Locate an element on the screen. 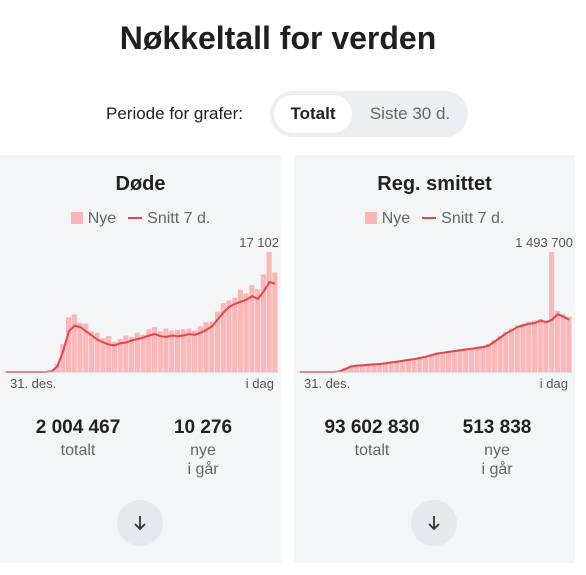 The width and height of the screenshot is (586, 575). stat-value: 513 838 is located at coordinates (497, 427).